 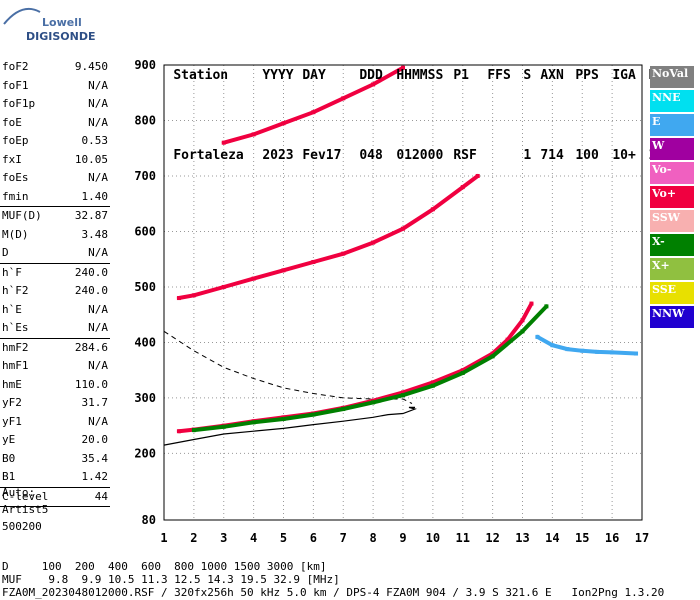 What do you see at coordinates (56, 104) in the screenshot?
I see `param-row: foF1p N/A` at bounding box center [56, 104].